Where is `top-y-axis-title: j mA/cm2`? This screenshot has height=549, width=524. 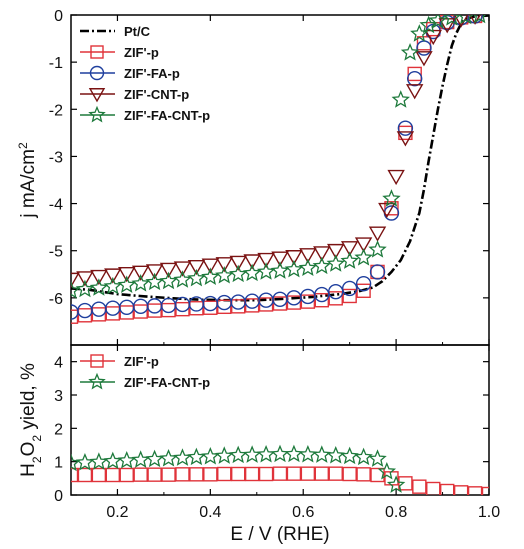
top-y-axis-title: j mA/cm2 is located at coordinates (27, 180).